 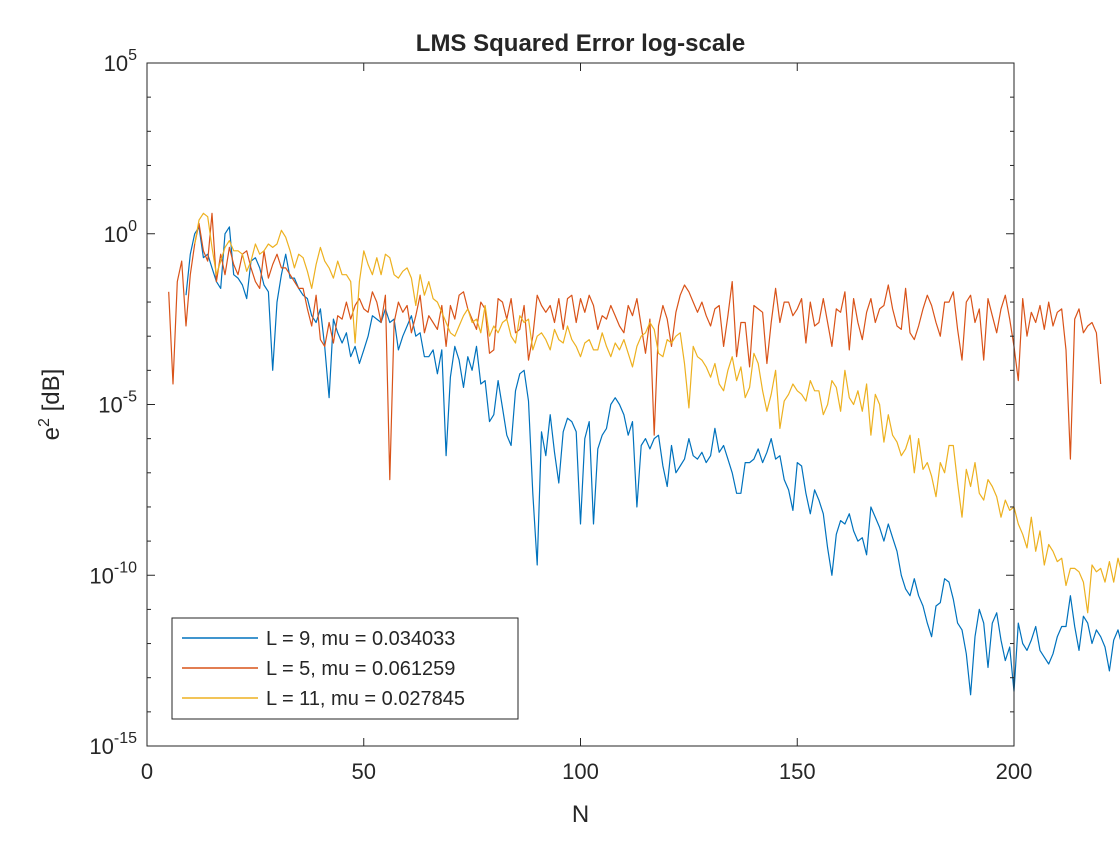 I want to click on y-axis-label: e2 [dB], so click(x=50, y=405).